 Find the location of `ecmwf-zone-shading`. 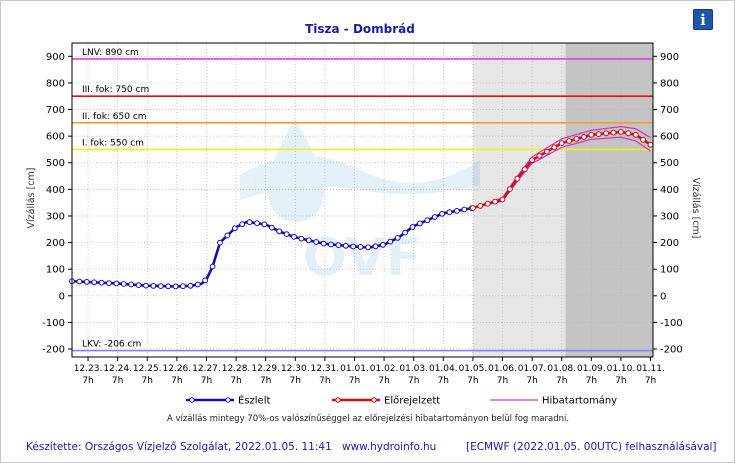

ecmwf-zone-shading is located at coordinates (609, 200).